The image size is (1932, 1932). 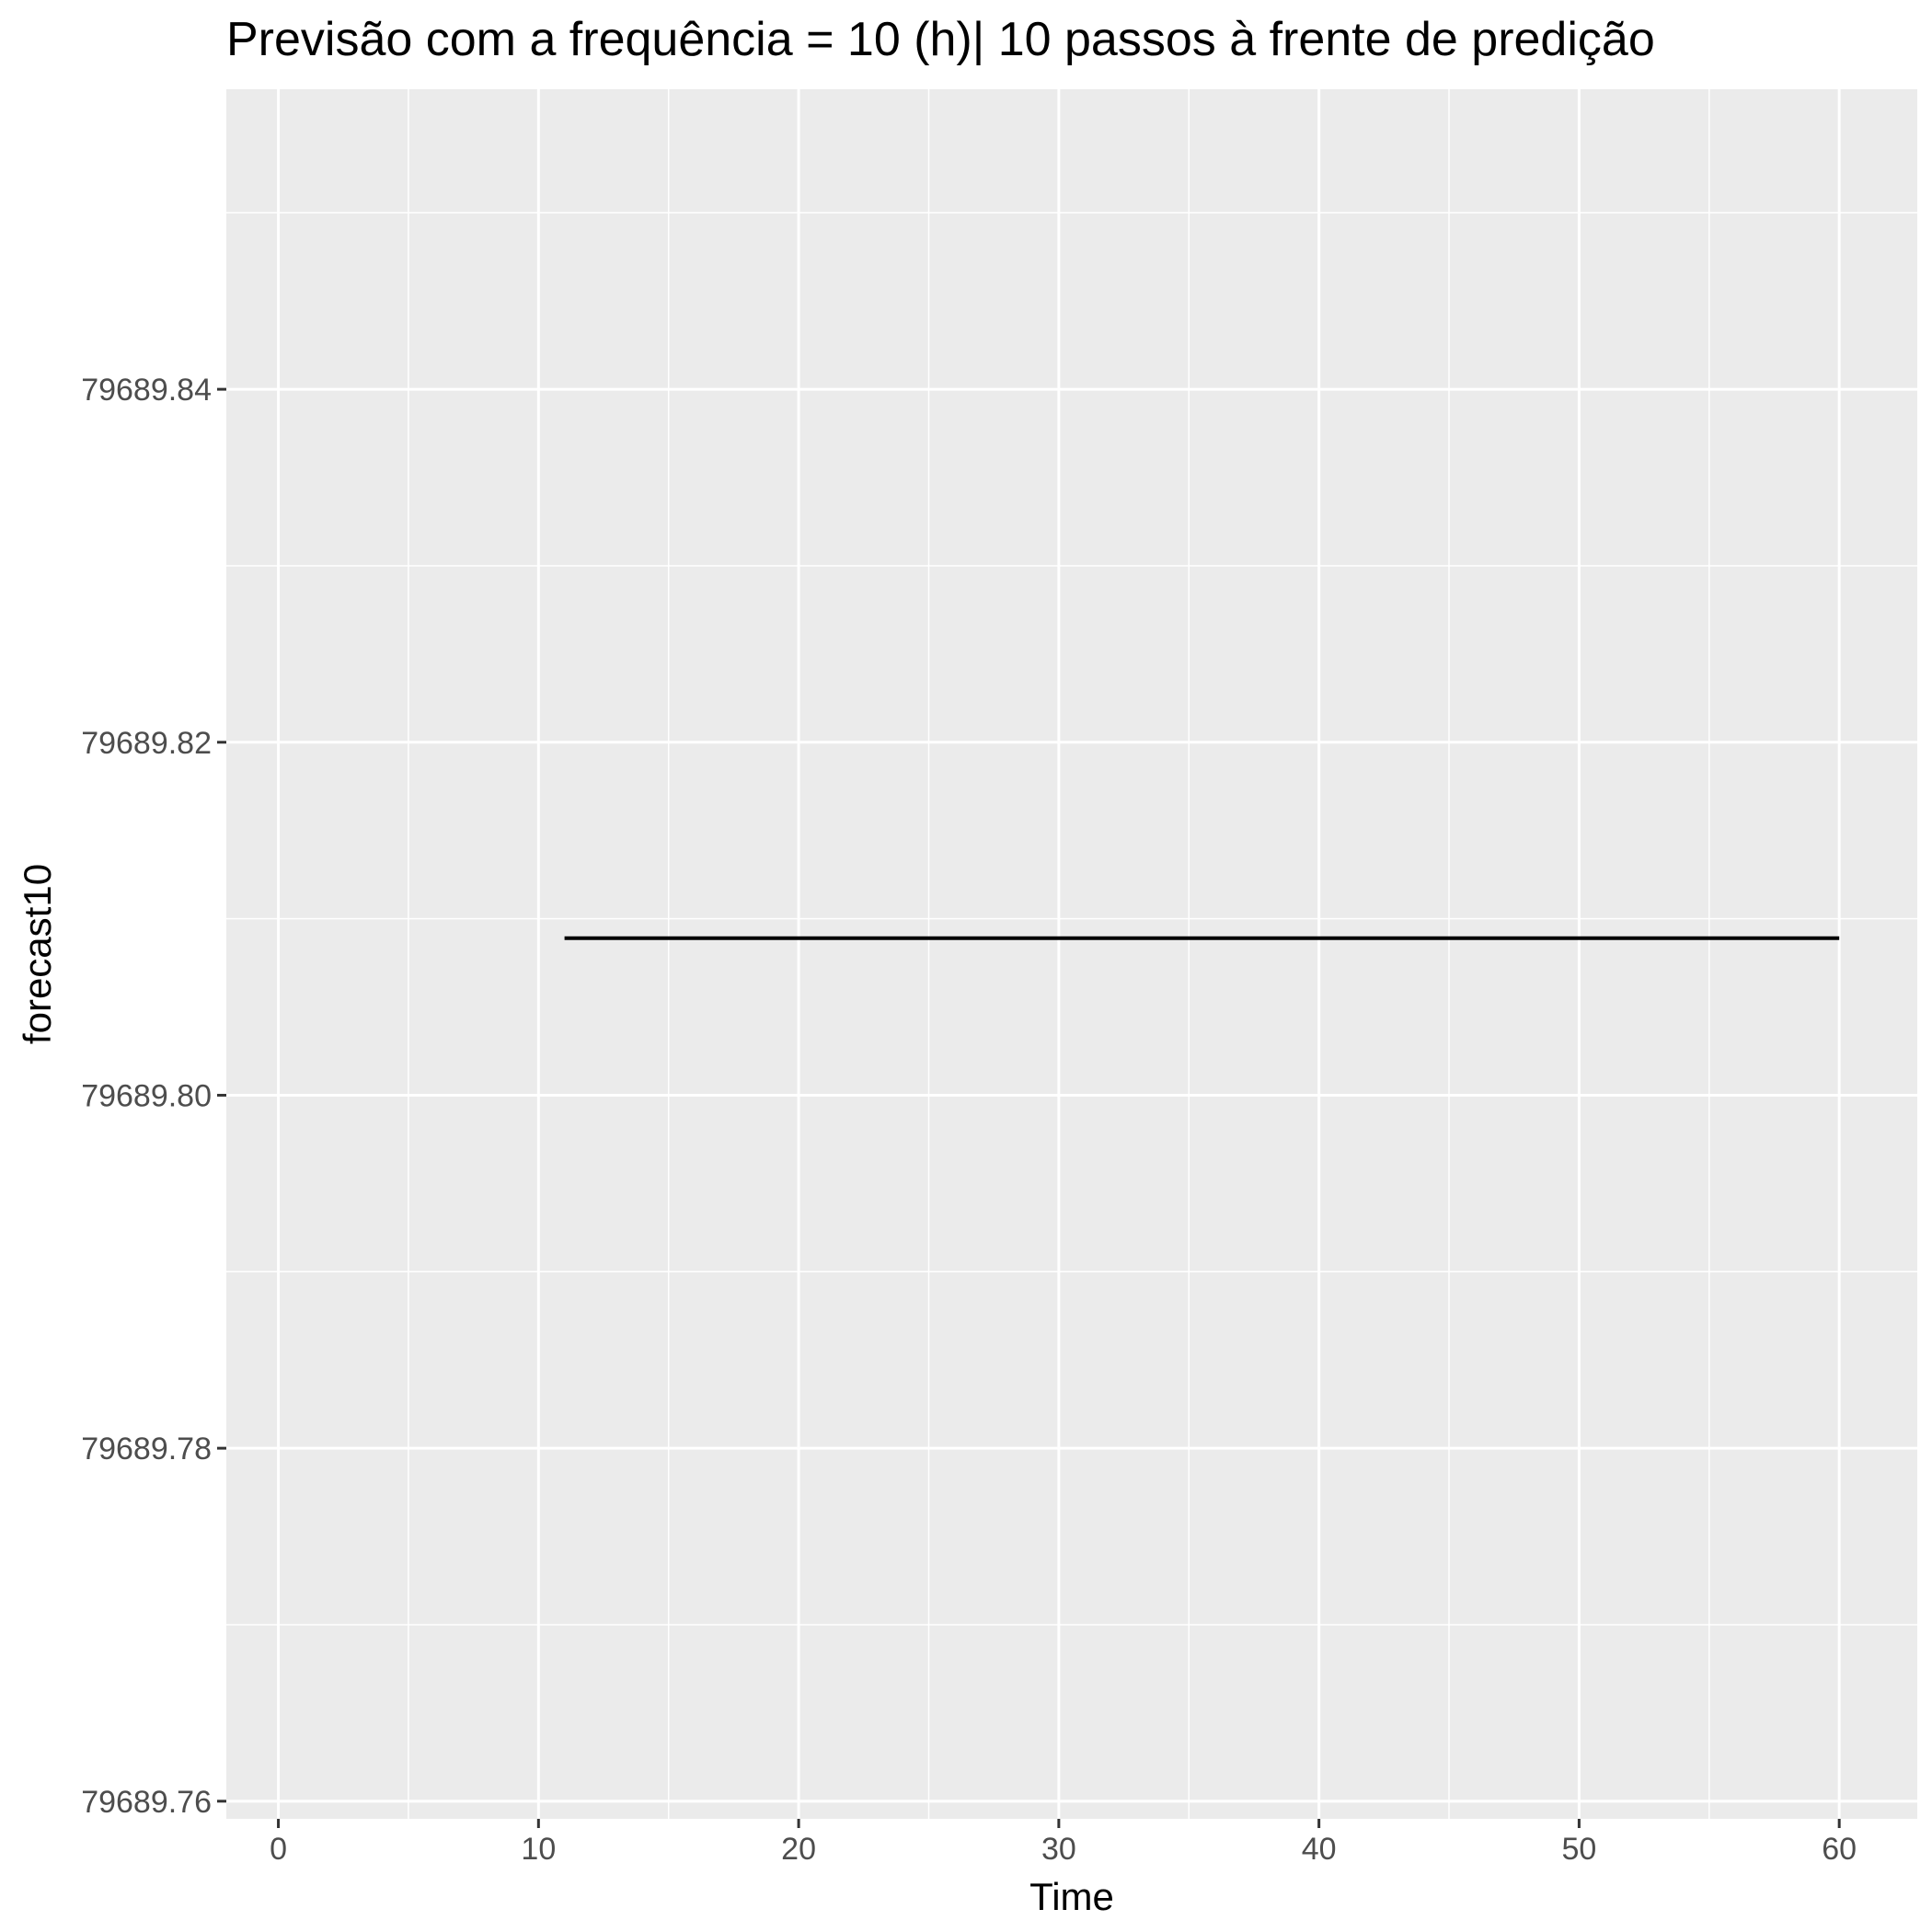 I want to click on y-tick-label: 79689.82, so click(x=146, y=743).